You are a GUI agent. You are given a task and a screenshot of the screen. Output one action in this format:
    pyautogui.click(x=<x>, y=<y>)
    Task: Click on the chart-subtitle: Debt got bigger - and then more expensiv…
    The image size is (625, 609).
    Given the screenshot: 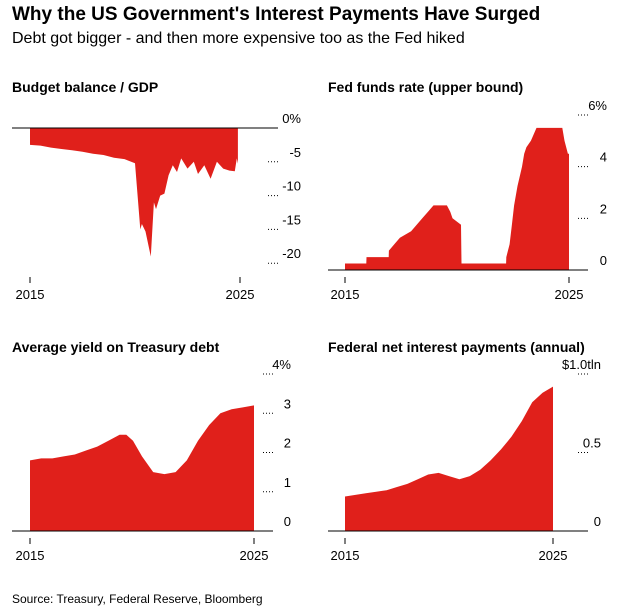 What is the action you would take?
    pyautogui.click(x=238, y=38)
    